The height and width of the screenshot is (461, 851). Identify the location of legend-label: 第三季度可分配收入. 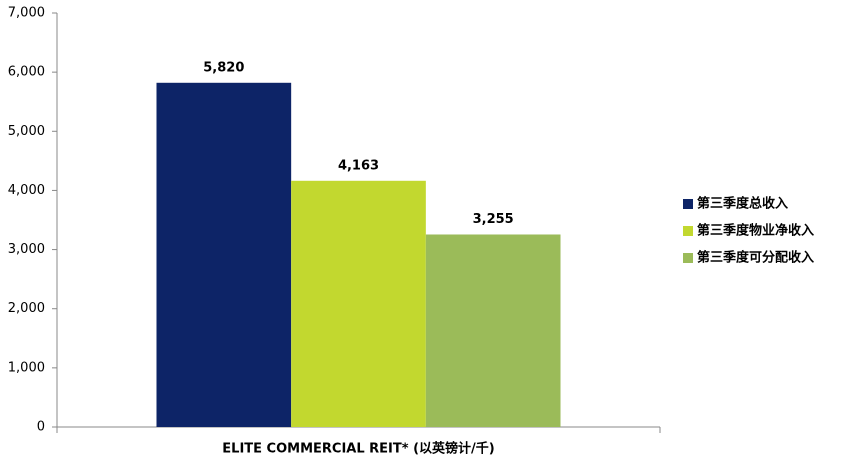
(755, 258).